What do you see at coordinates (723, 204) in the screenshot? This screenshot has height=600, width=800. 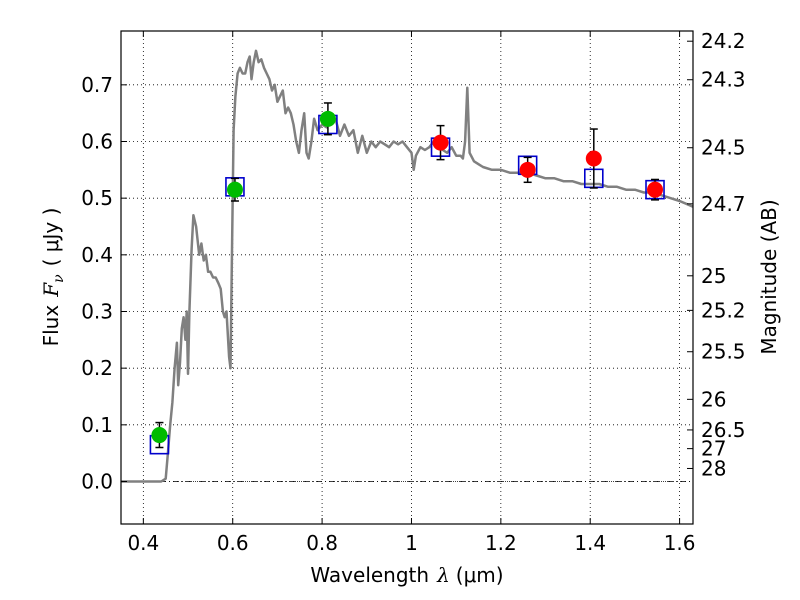 I see `magnitude-tick-label: 24.7` at bounding box center [723, 204].